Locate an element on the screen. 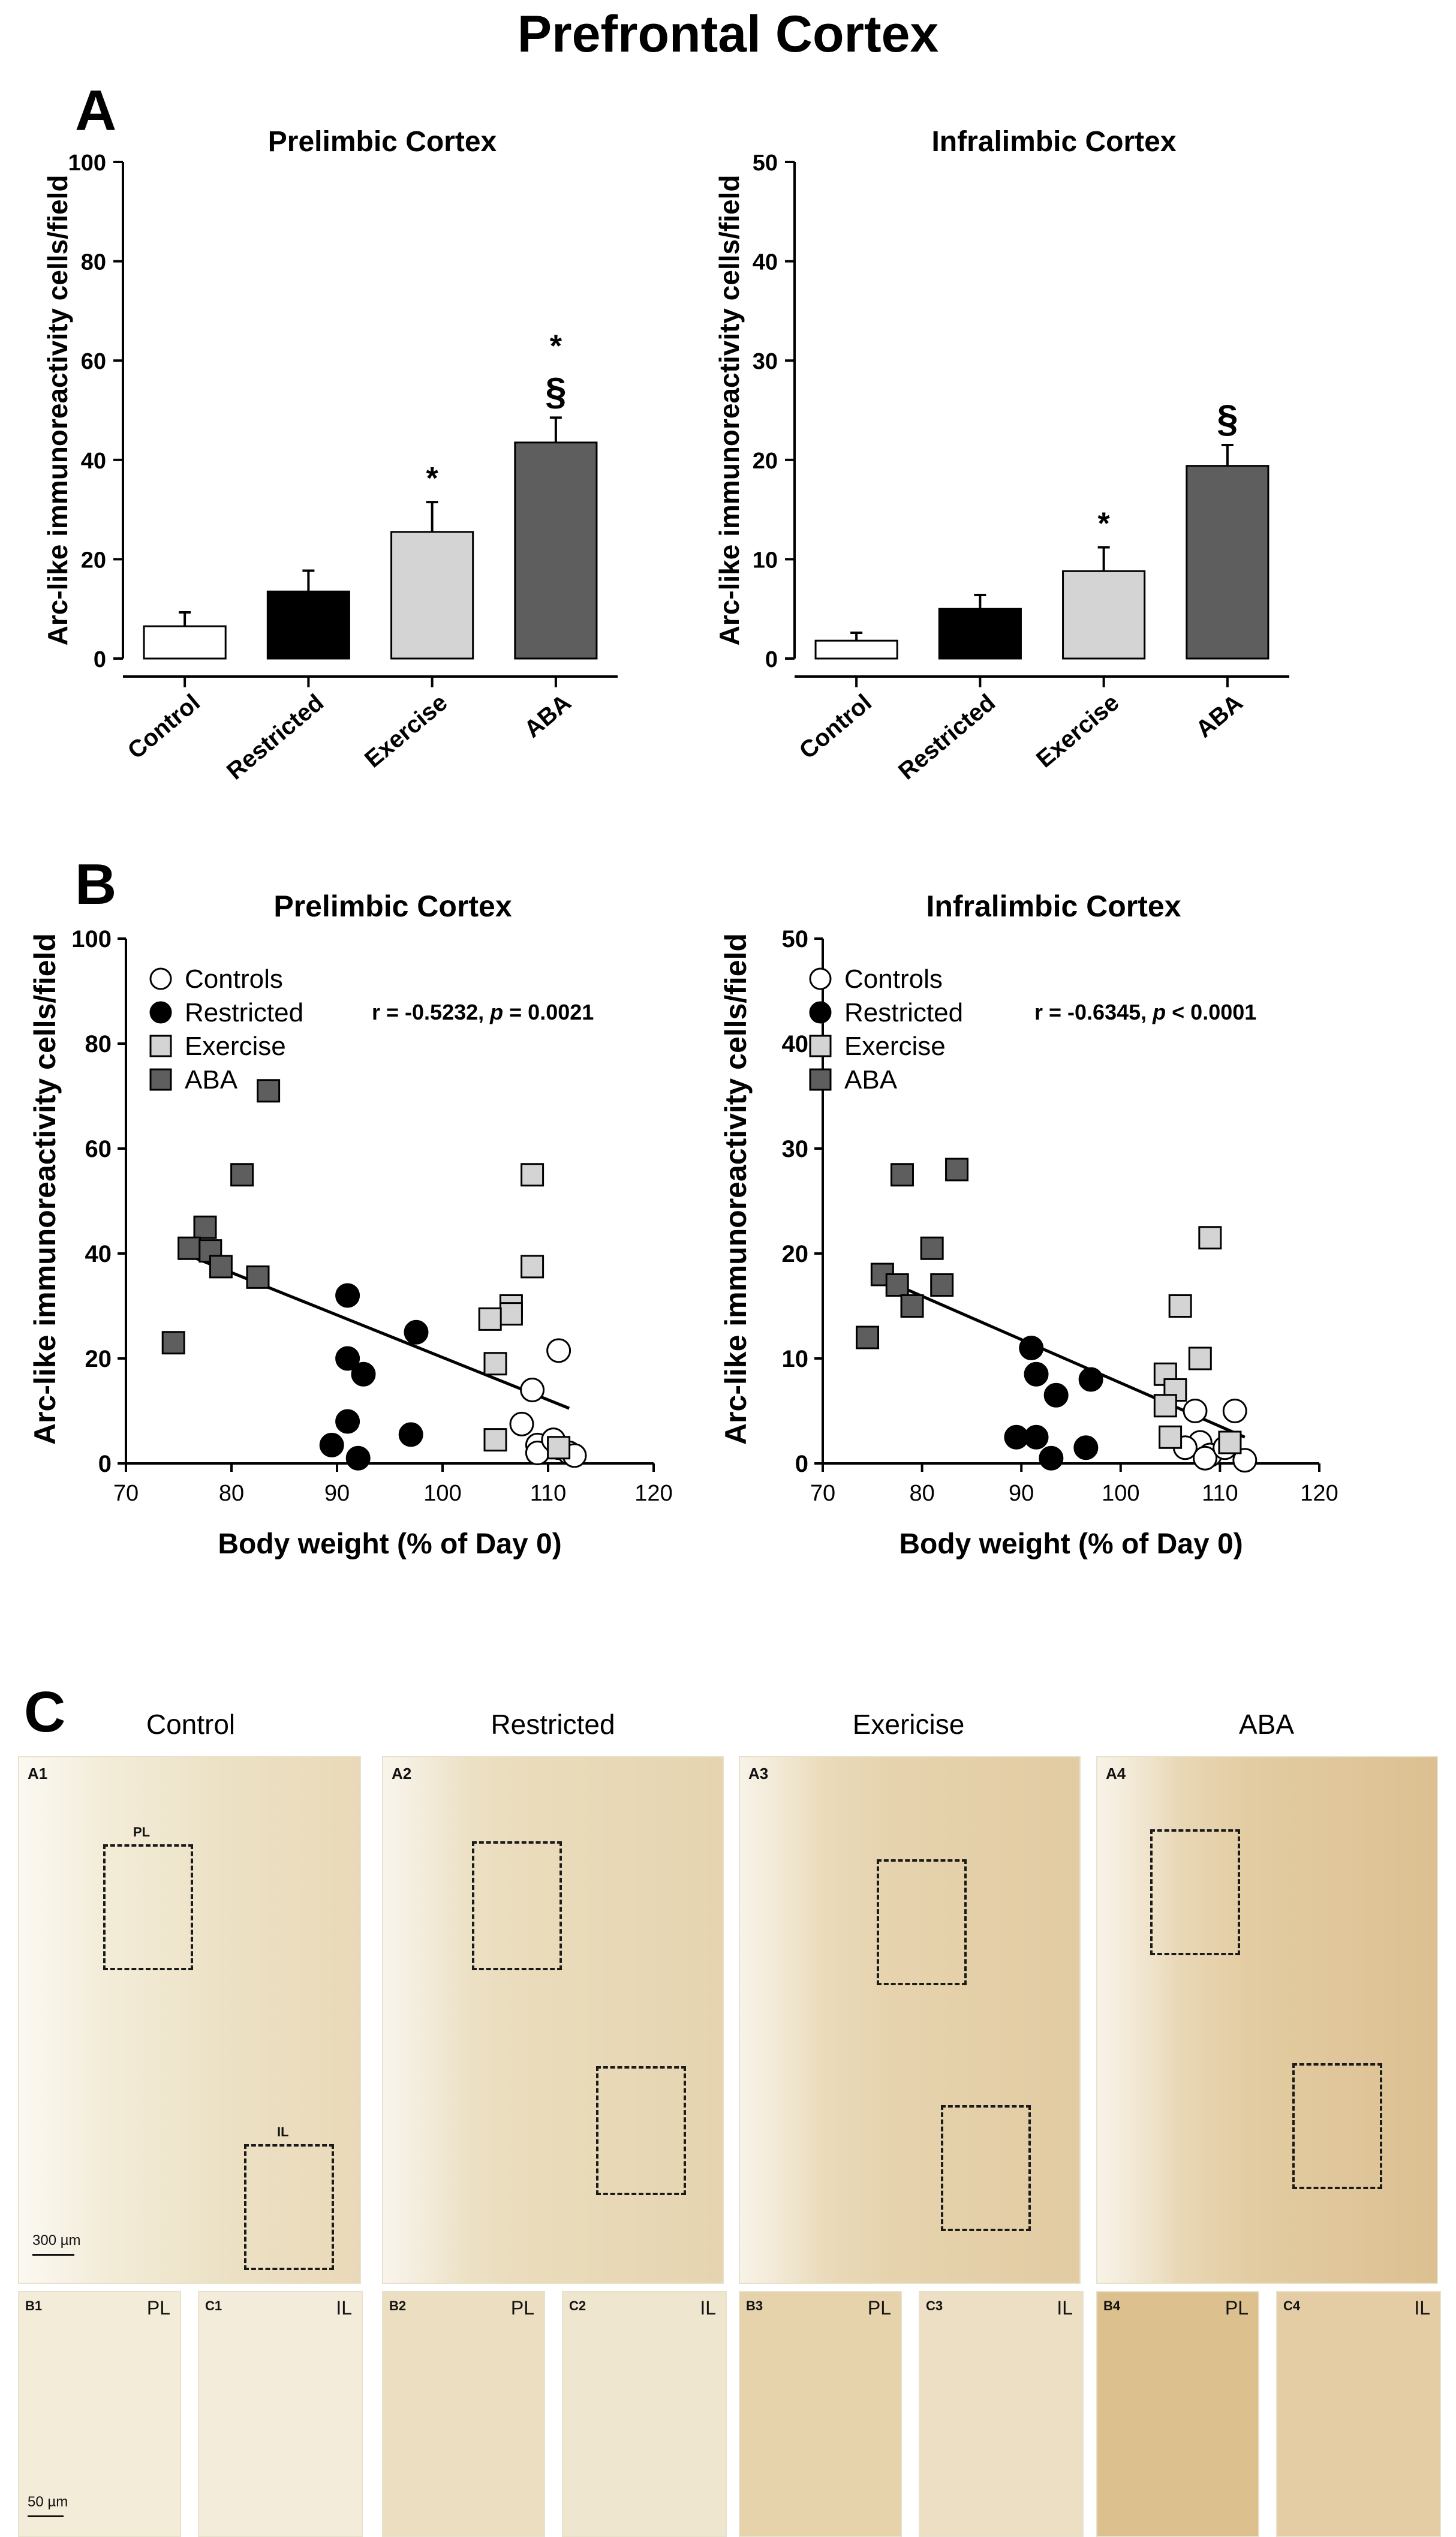 The width and height of the screenshot is (1456, 2537). x-tick-label: 110 is located at coordinates (1220, 1494).